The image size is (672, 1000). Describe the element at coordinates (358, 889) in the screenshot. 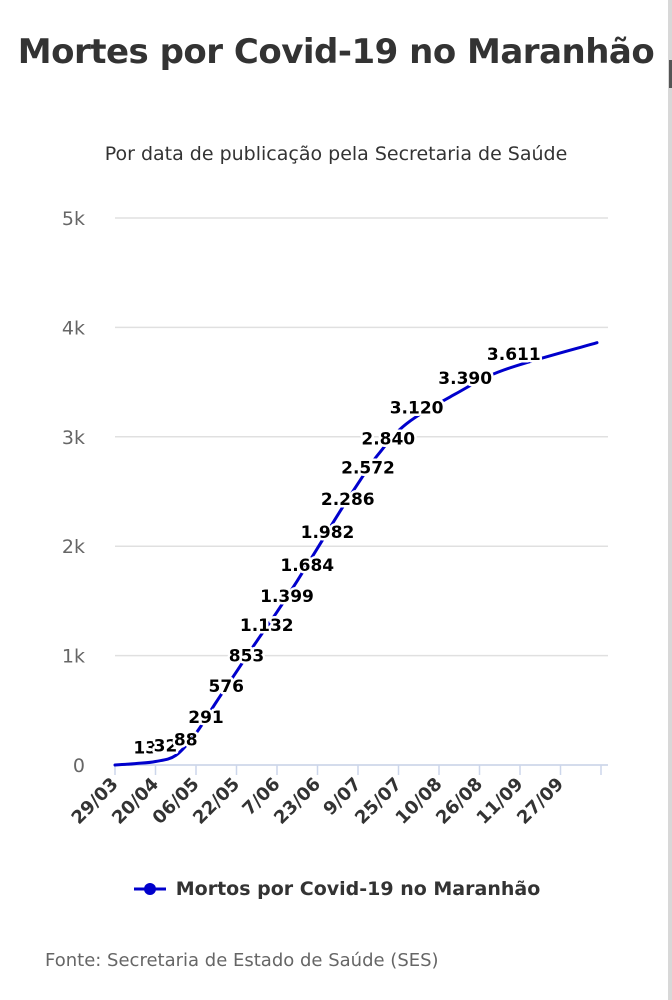

I see `legend-label: Mortos por Covid-19 no Maranhão` at that location.